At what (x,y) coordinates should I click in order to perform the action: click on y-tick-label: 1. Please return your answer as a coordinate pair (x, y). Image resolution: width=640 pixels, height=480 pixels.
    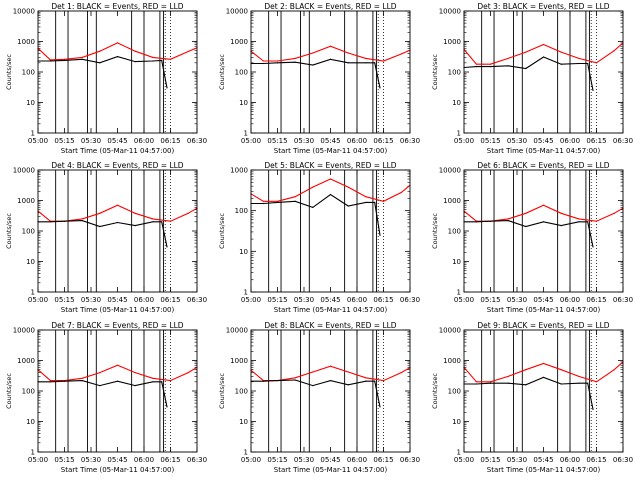
    Looking at the image, I should click on (459, 134).